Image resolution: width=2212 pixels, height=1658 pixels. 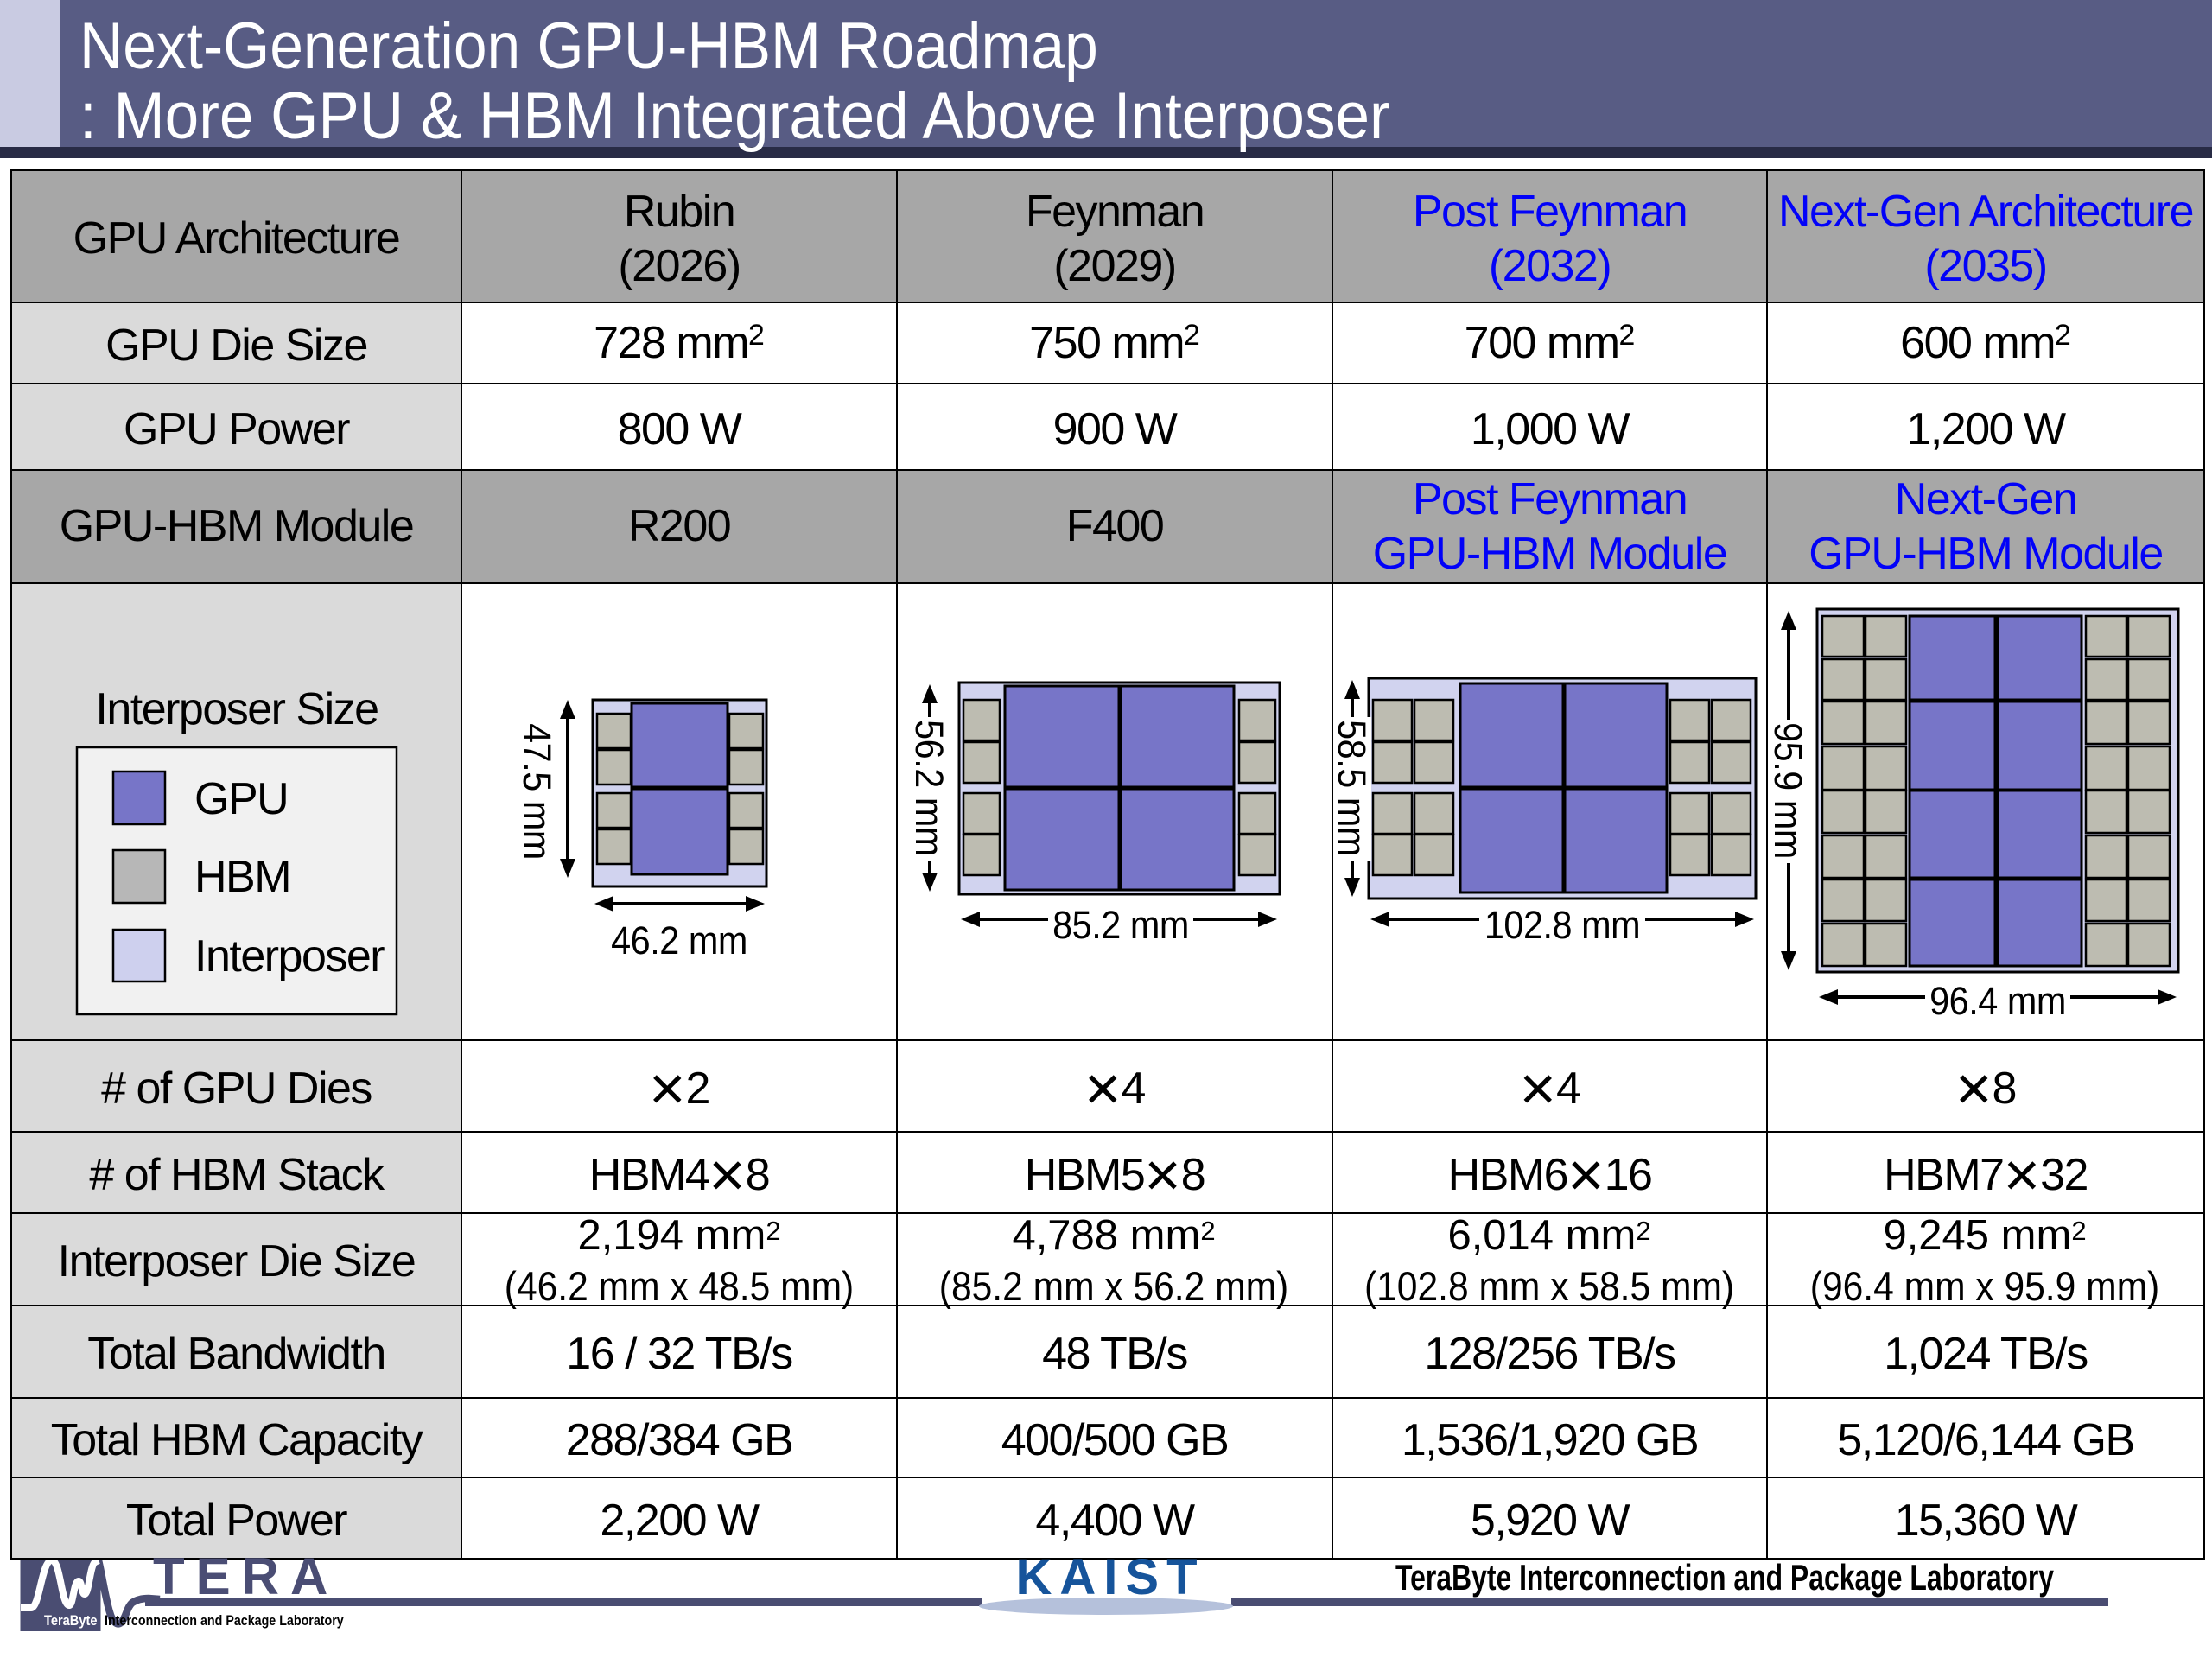 What do you see at coordinates (224, 1621) in the screenshot?
I see `svg-text:Interconnection and Package La: Interconnection and Package Laboratory` at bounding box center [224, 1621].